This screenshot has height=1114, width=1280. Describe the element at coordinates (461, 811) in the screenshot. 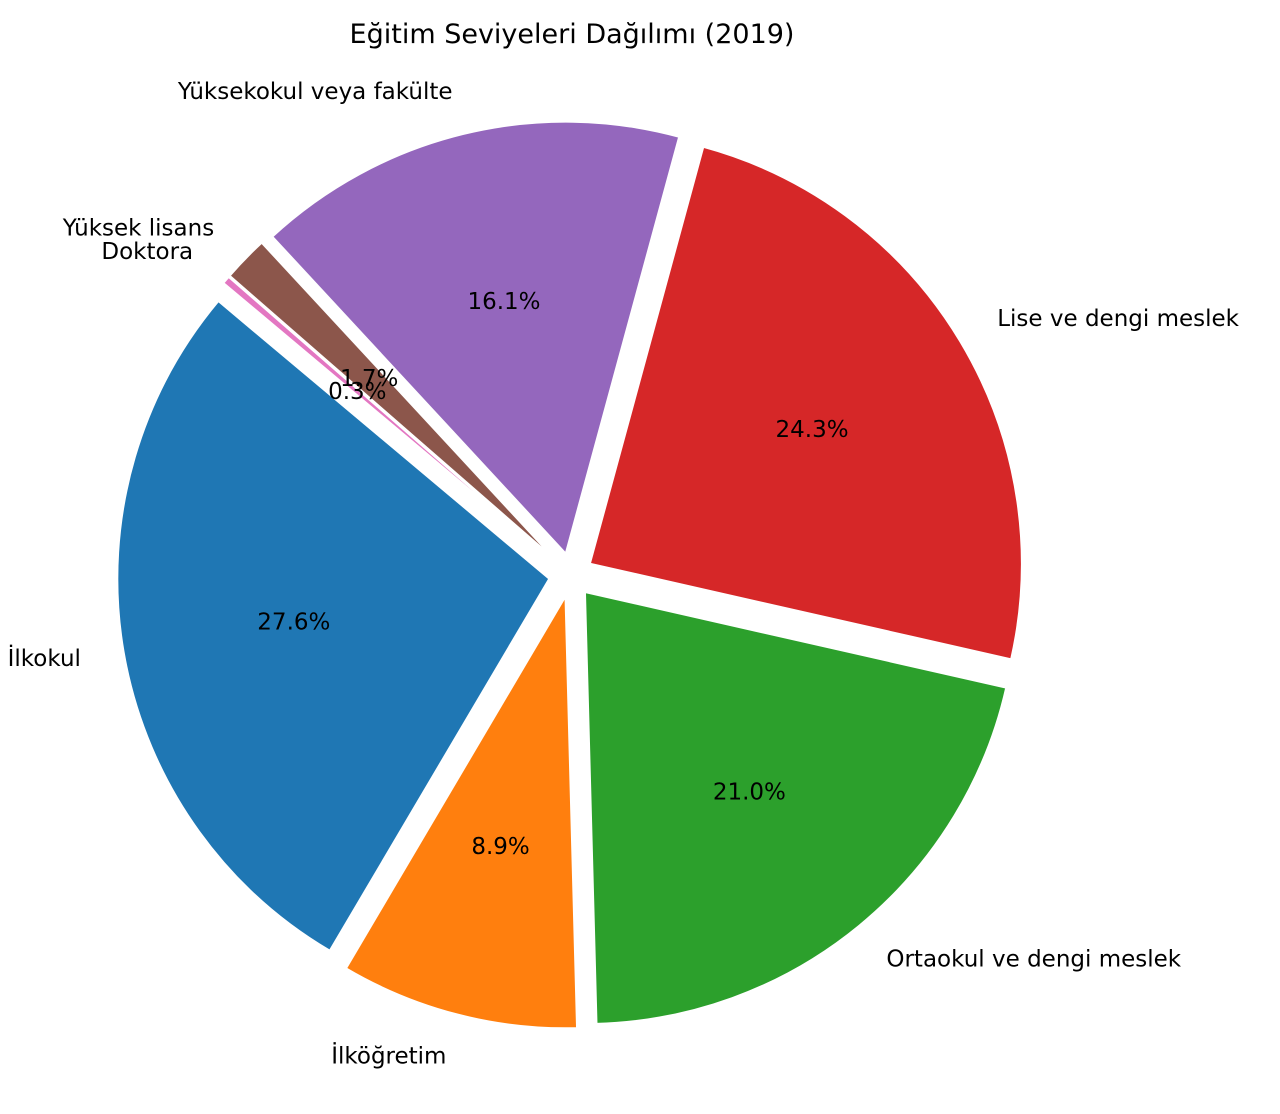

I see `slice-ilkogretim` at that location.